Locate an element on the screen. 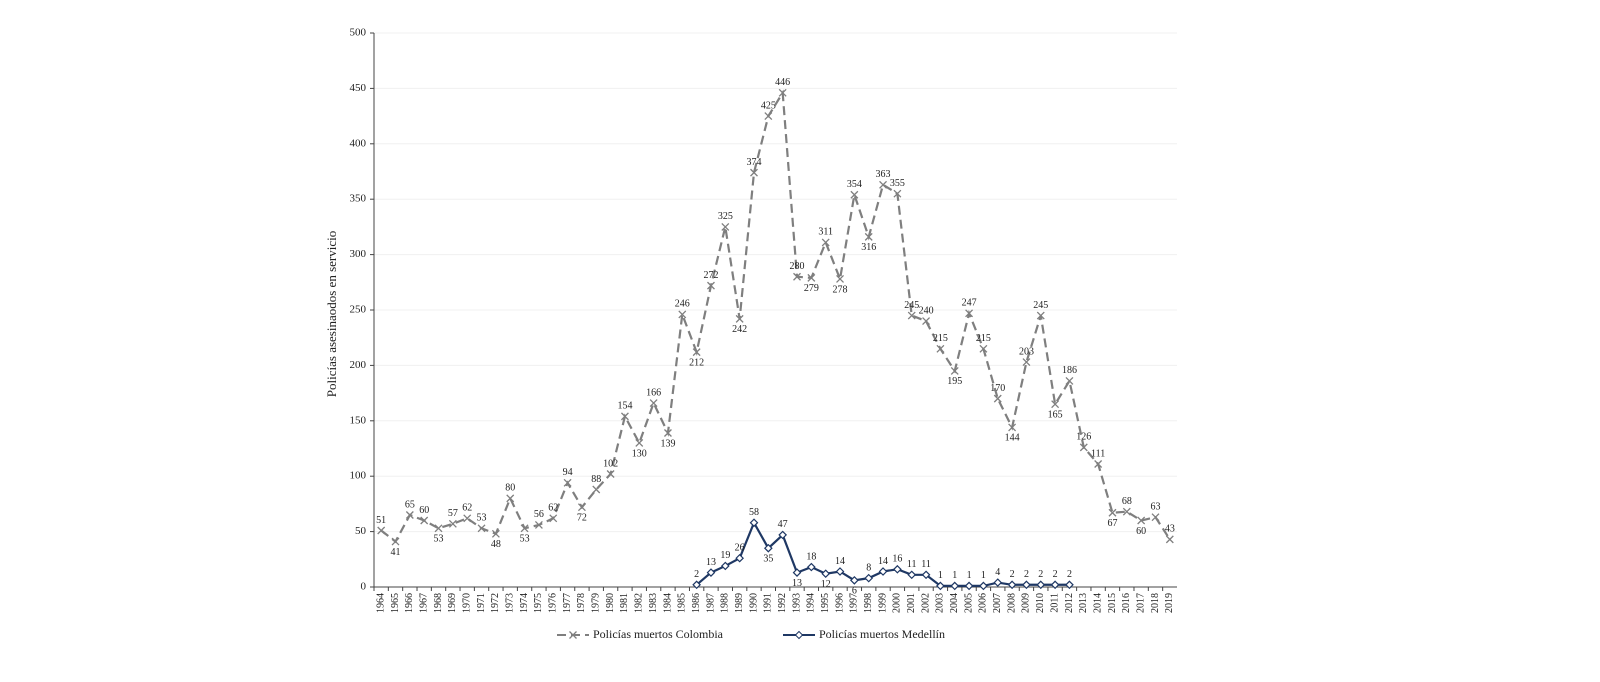 Image resolution: width=1600 pixels, height=682 pixels. data-label: 195 is located at coordinates (954, 381).